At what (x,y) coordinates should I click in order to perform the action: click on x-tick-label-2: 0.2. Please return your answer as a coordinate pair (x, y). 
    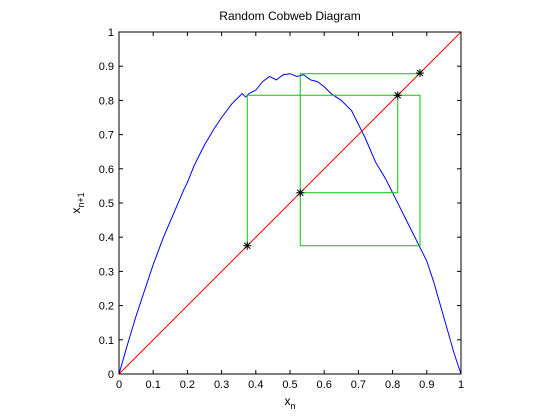
    Looking at the image, I should click on (187, 385).